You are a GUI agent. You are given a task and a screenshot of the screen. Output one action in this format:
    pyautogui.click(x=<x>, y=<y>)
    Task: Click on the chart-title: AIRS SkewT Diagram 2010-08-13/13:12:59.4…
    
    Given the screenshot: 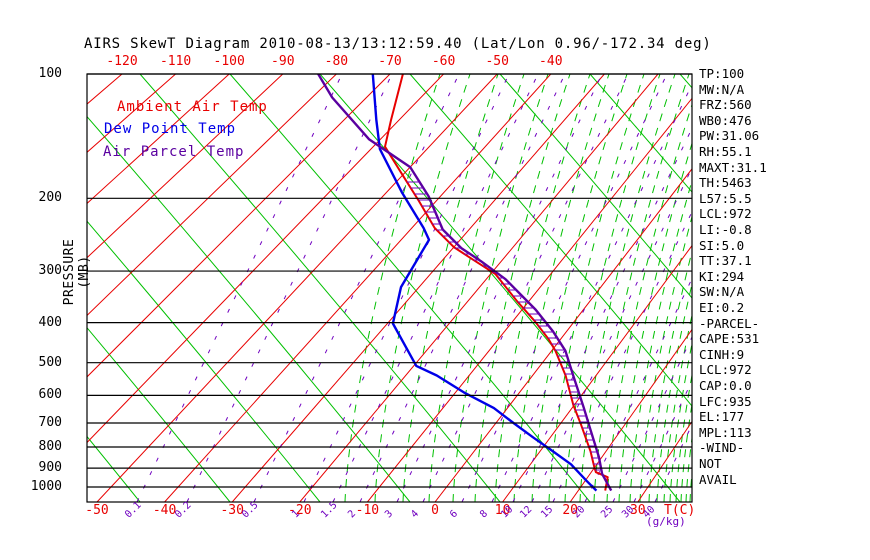 What is the action you would take?
    pyautogui.click(x=398, y=44)
    